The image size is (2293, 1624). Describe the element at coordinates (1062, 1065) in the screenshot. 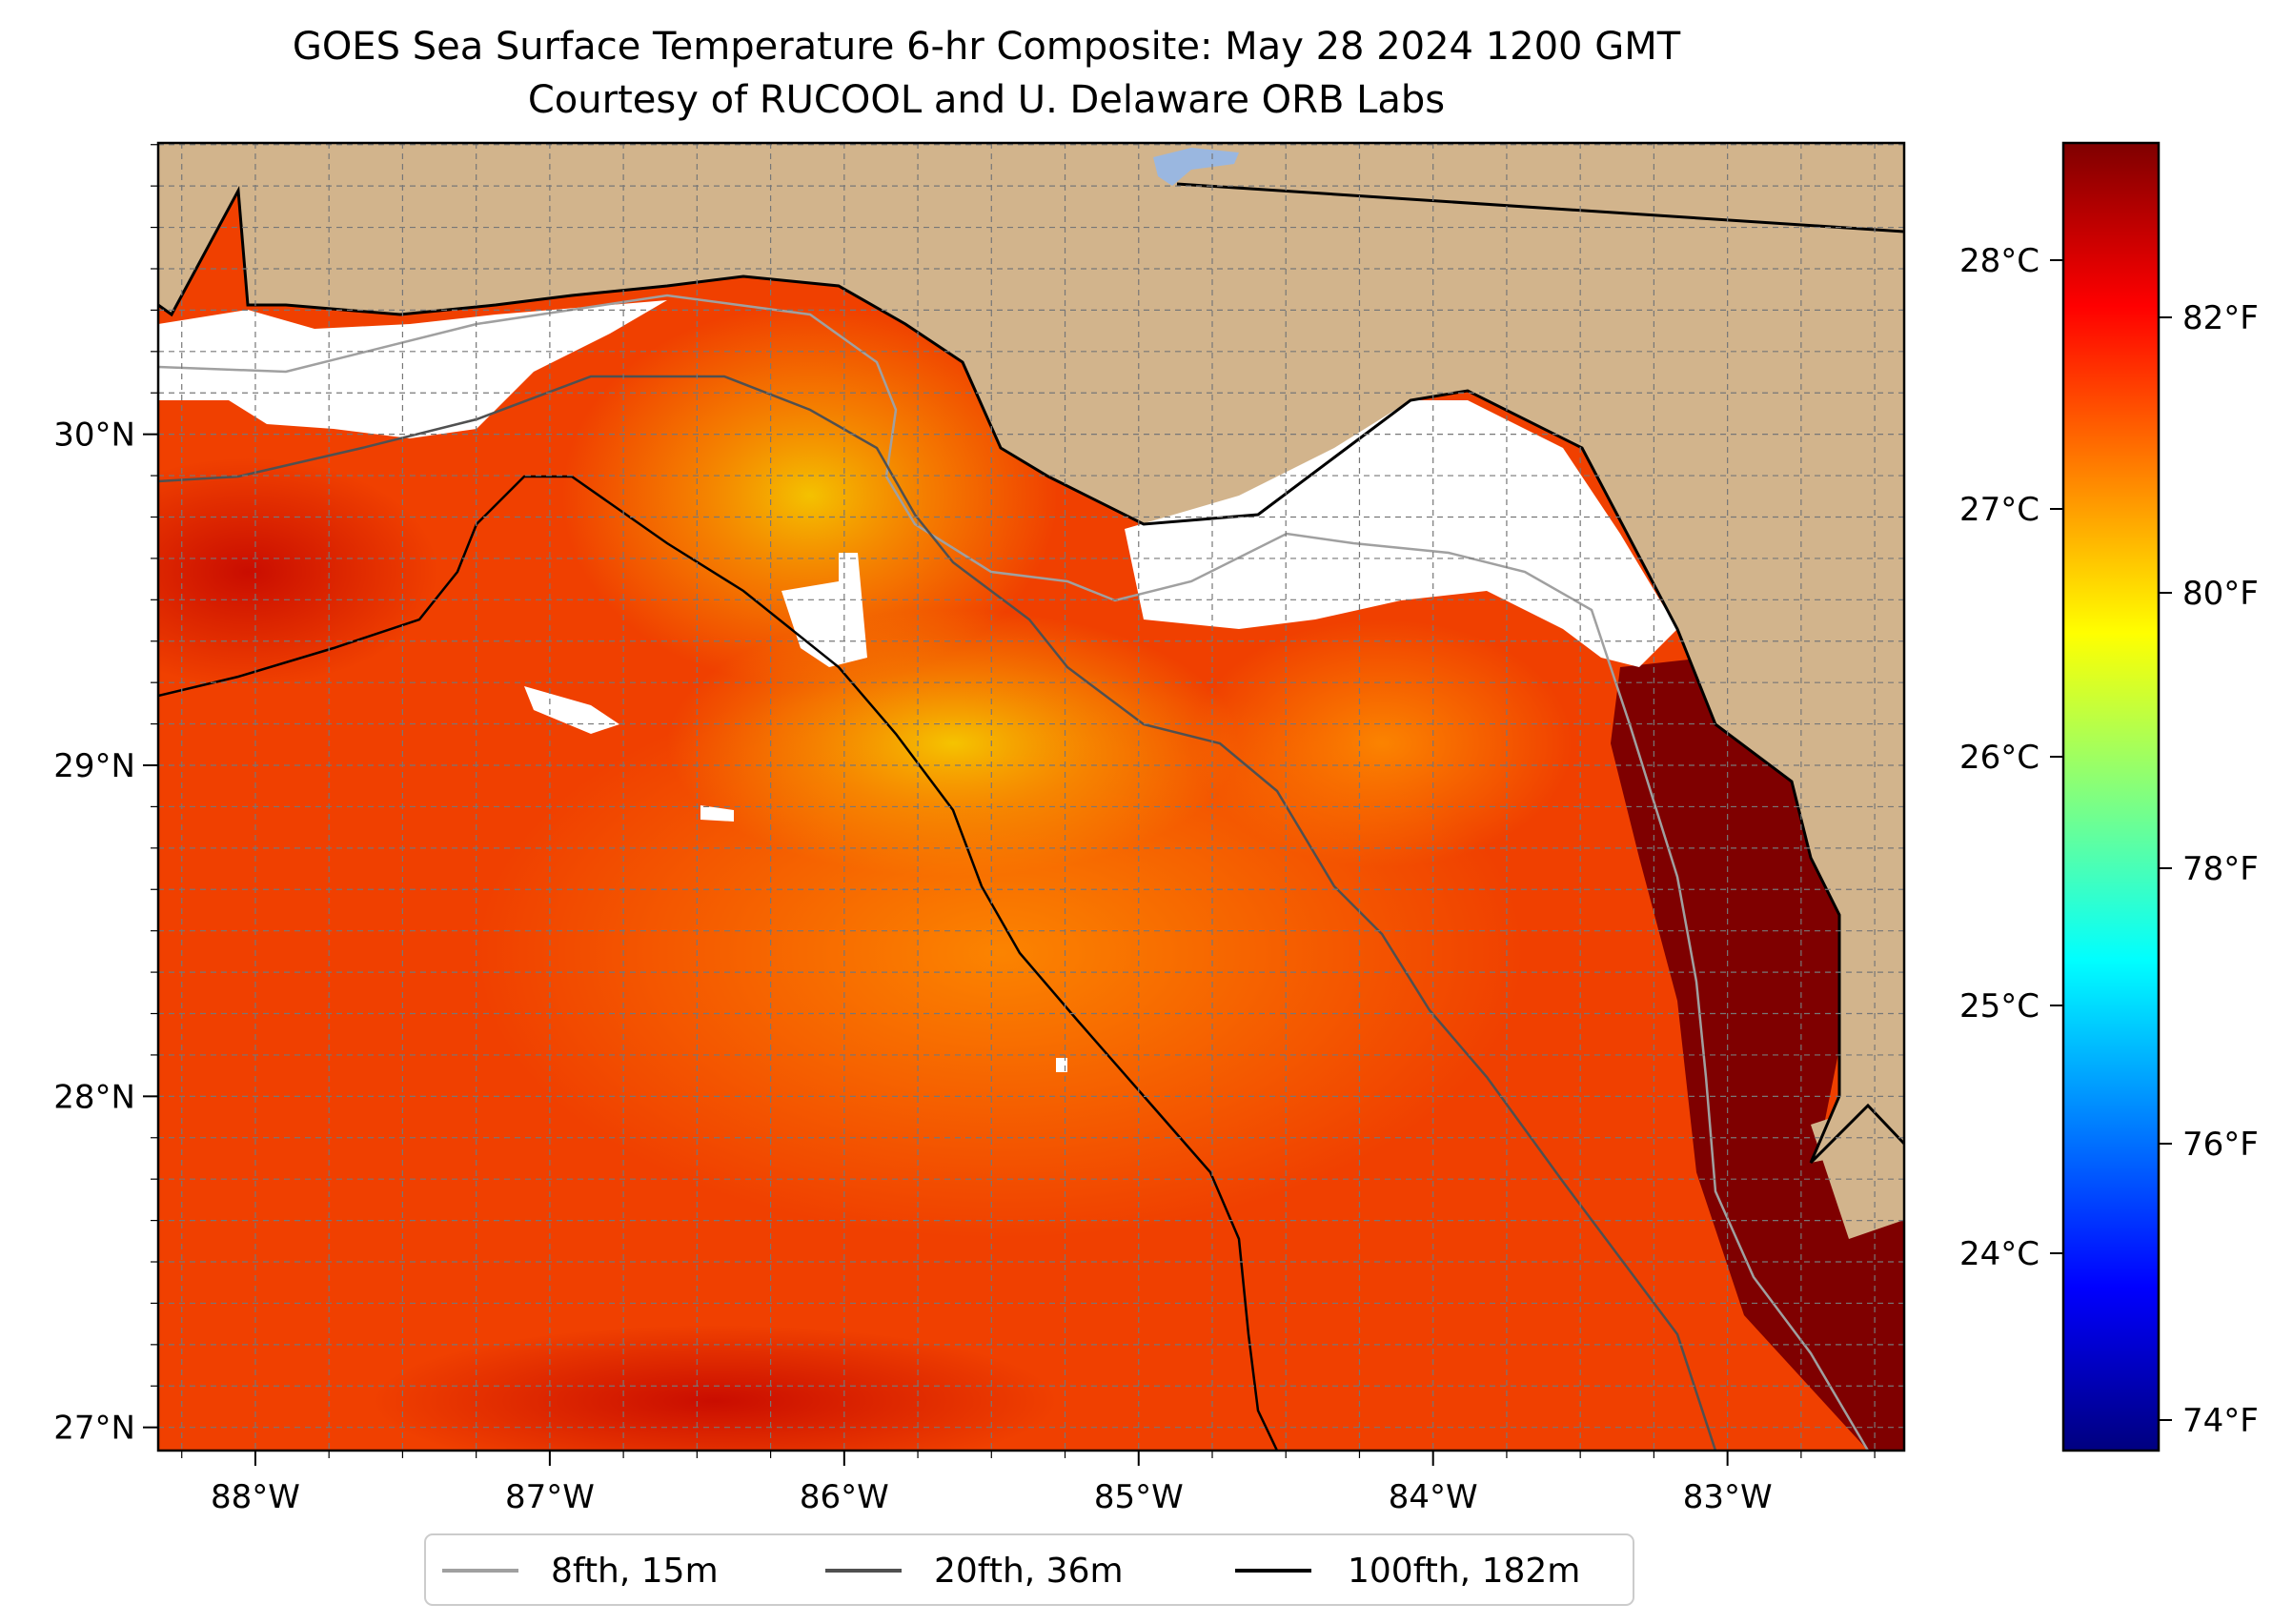

I see `no-data-patch-c` at that location.